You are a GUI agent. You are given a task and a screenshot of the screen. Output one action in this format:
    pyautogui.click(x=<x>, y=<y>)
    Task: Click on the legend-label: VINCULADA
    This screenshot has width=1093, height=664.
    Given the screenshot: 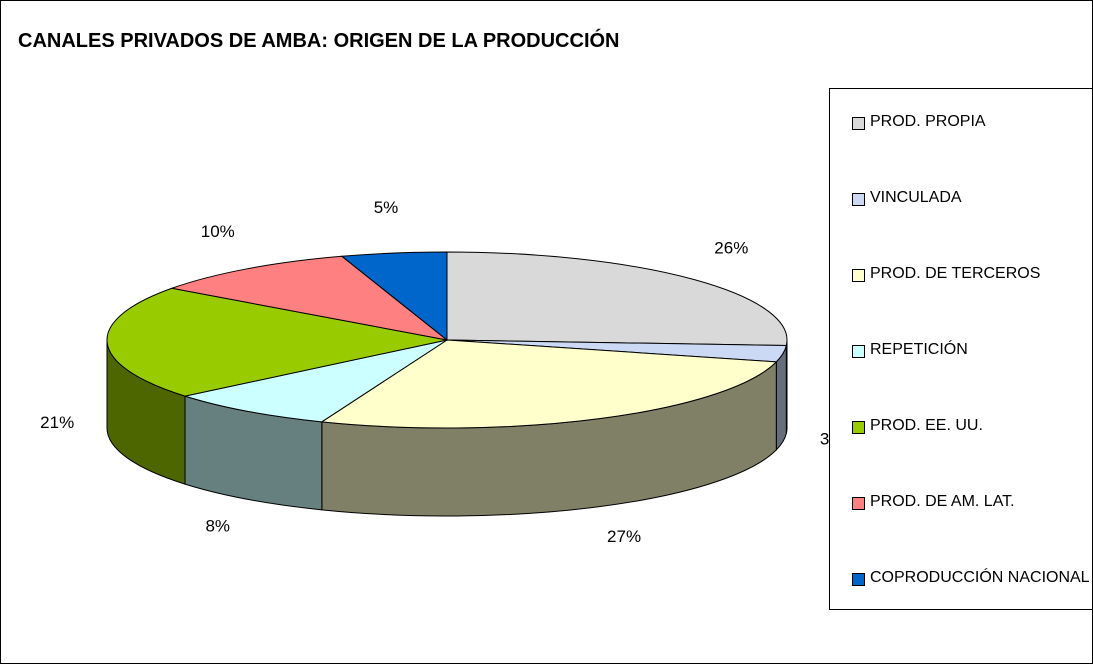 What is the action you would take?
    pyautogui.click(x=916, y=197)
    